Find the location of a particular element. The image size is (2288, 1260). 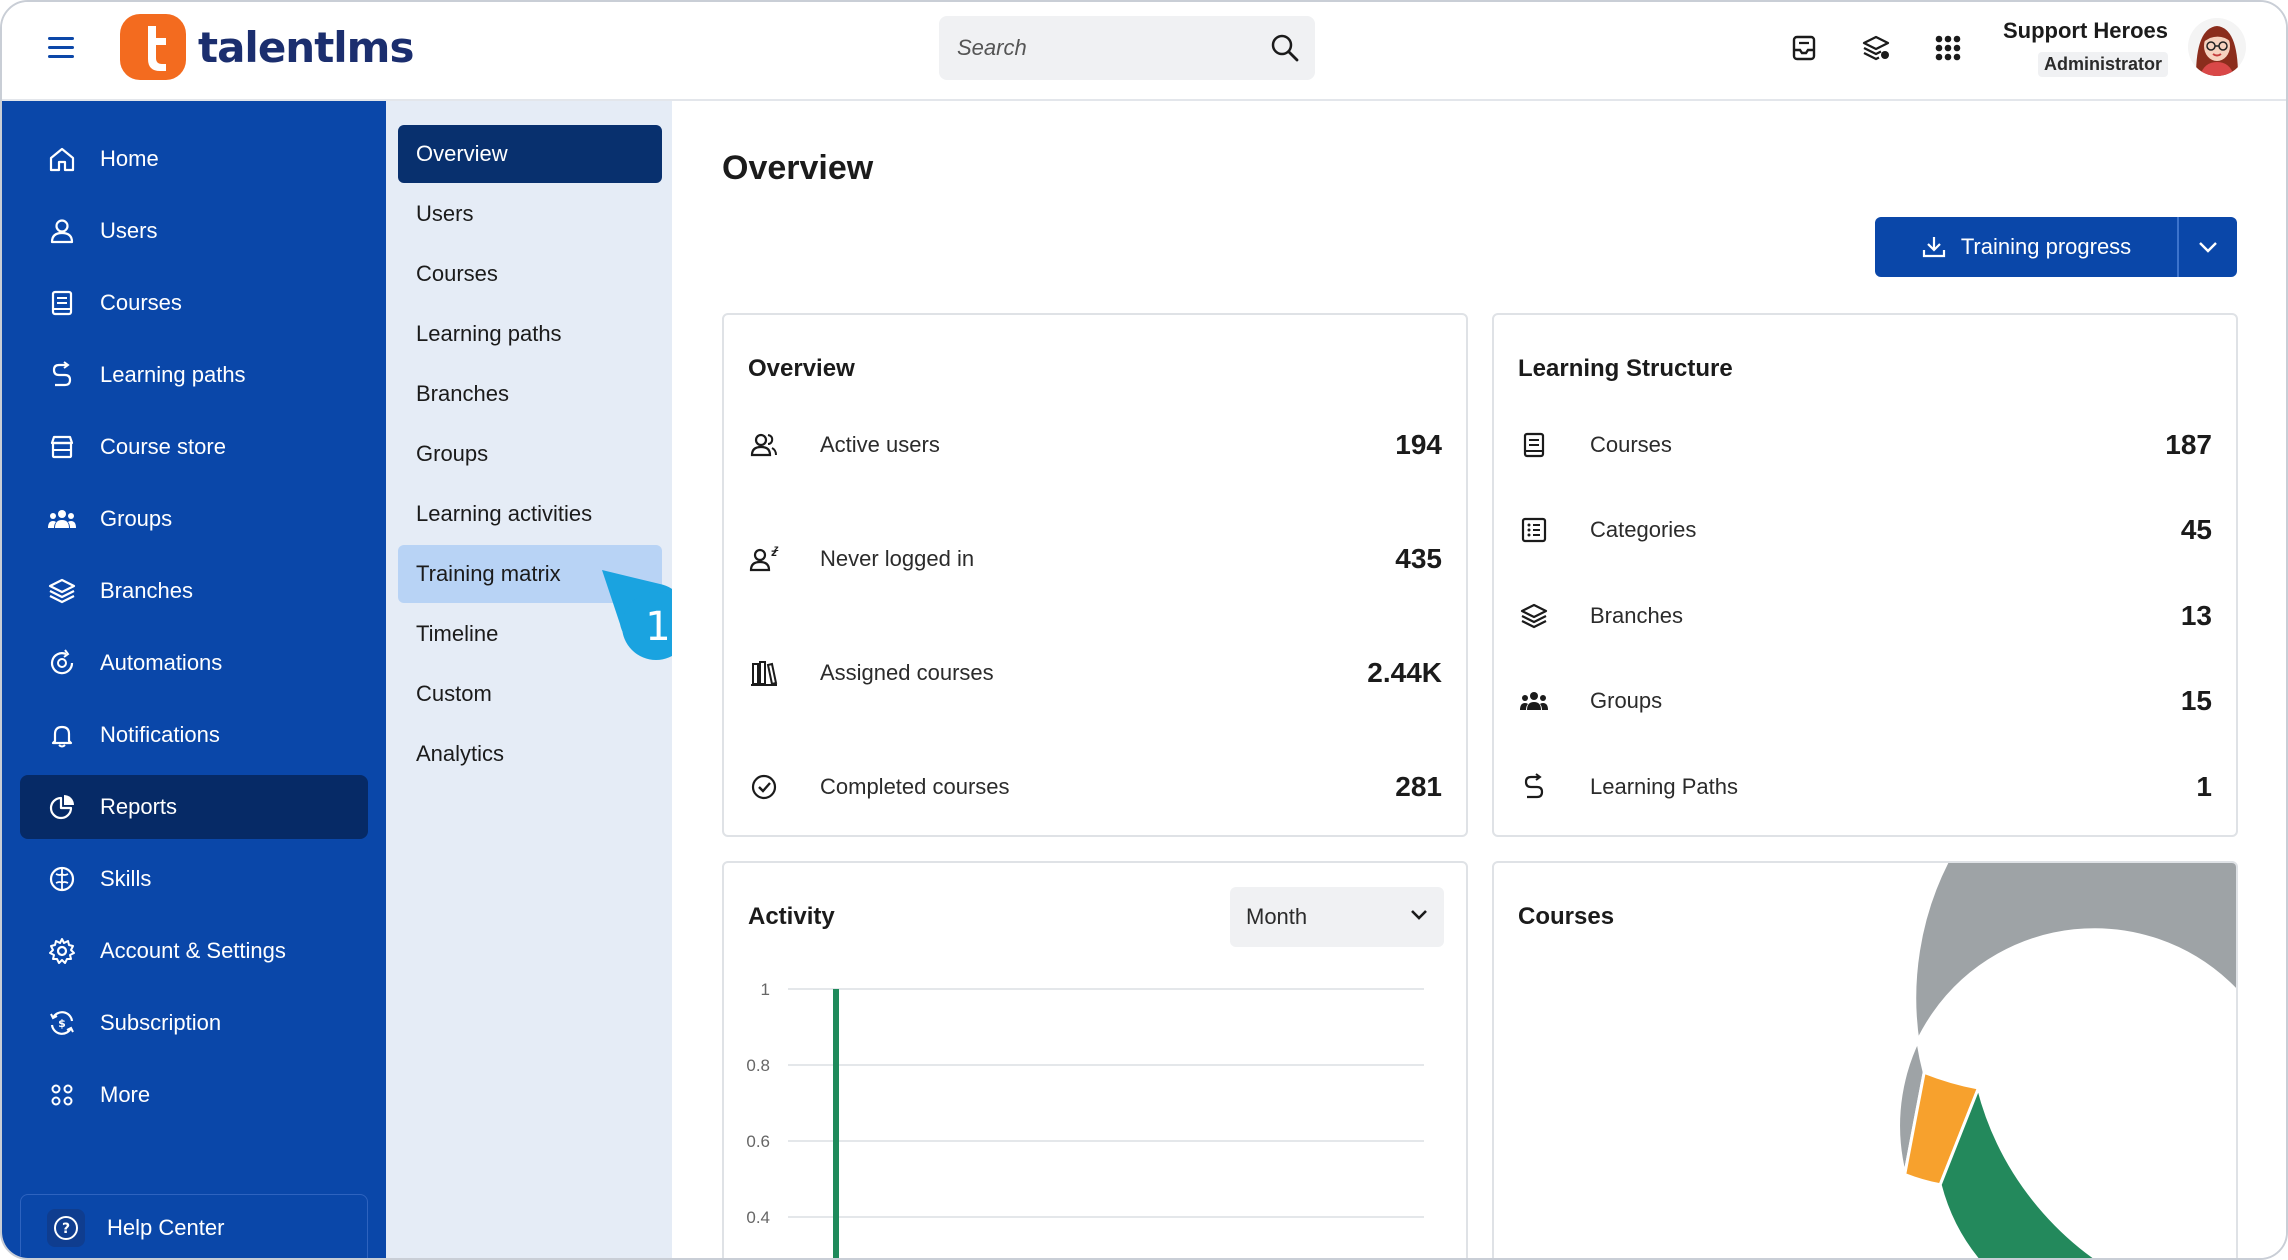

sidebar-item-course-store: Course store is located at coordinates (194, 447).